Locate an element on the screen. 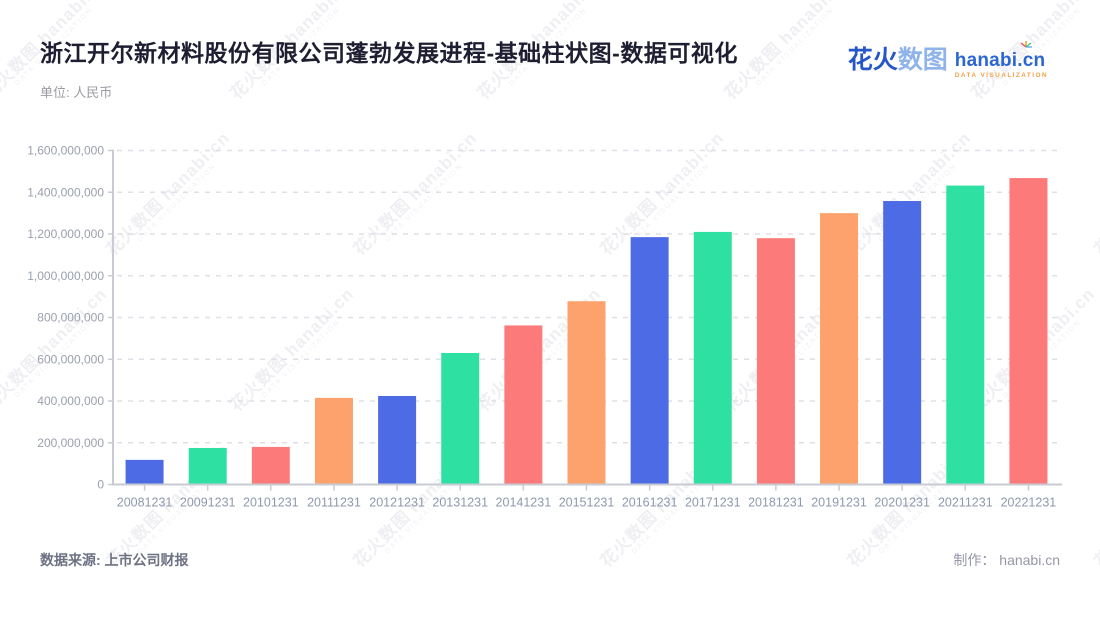  x-axis-label: 20211231 is located at coordinates (965, 503).